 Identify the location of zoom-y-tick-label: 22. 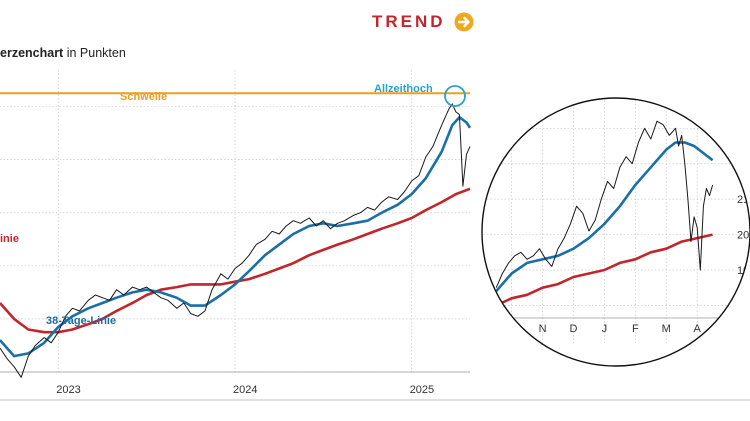
(743, 165).